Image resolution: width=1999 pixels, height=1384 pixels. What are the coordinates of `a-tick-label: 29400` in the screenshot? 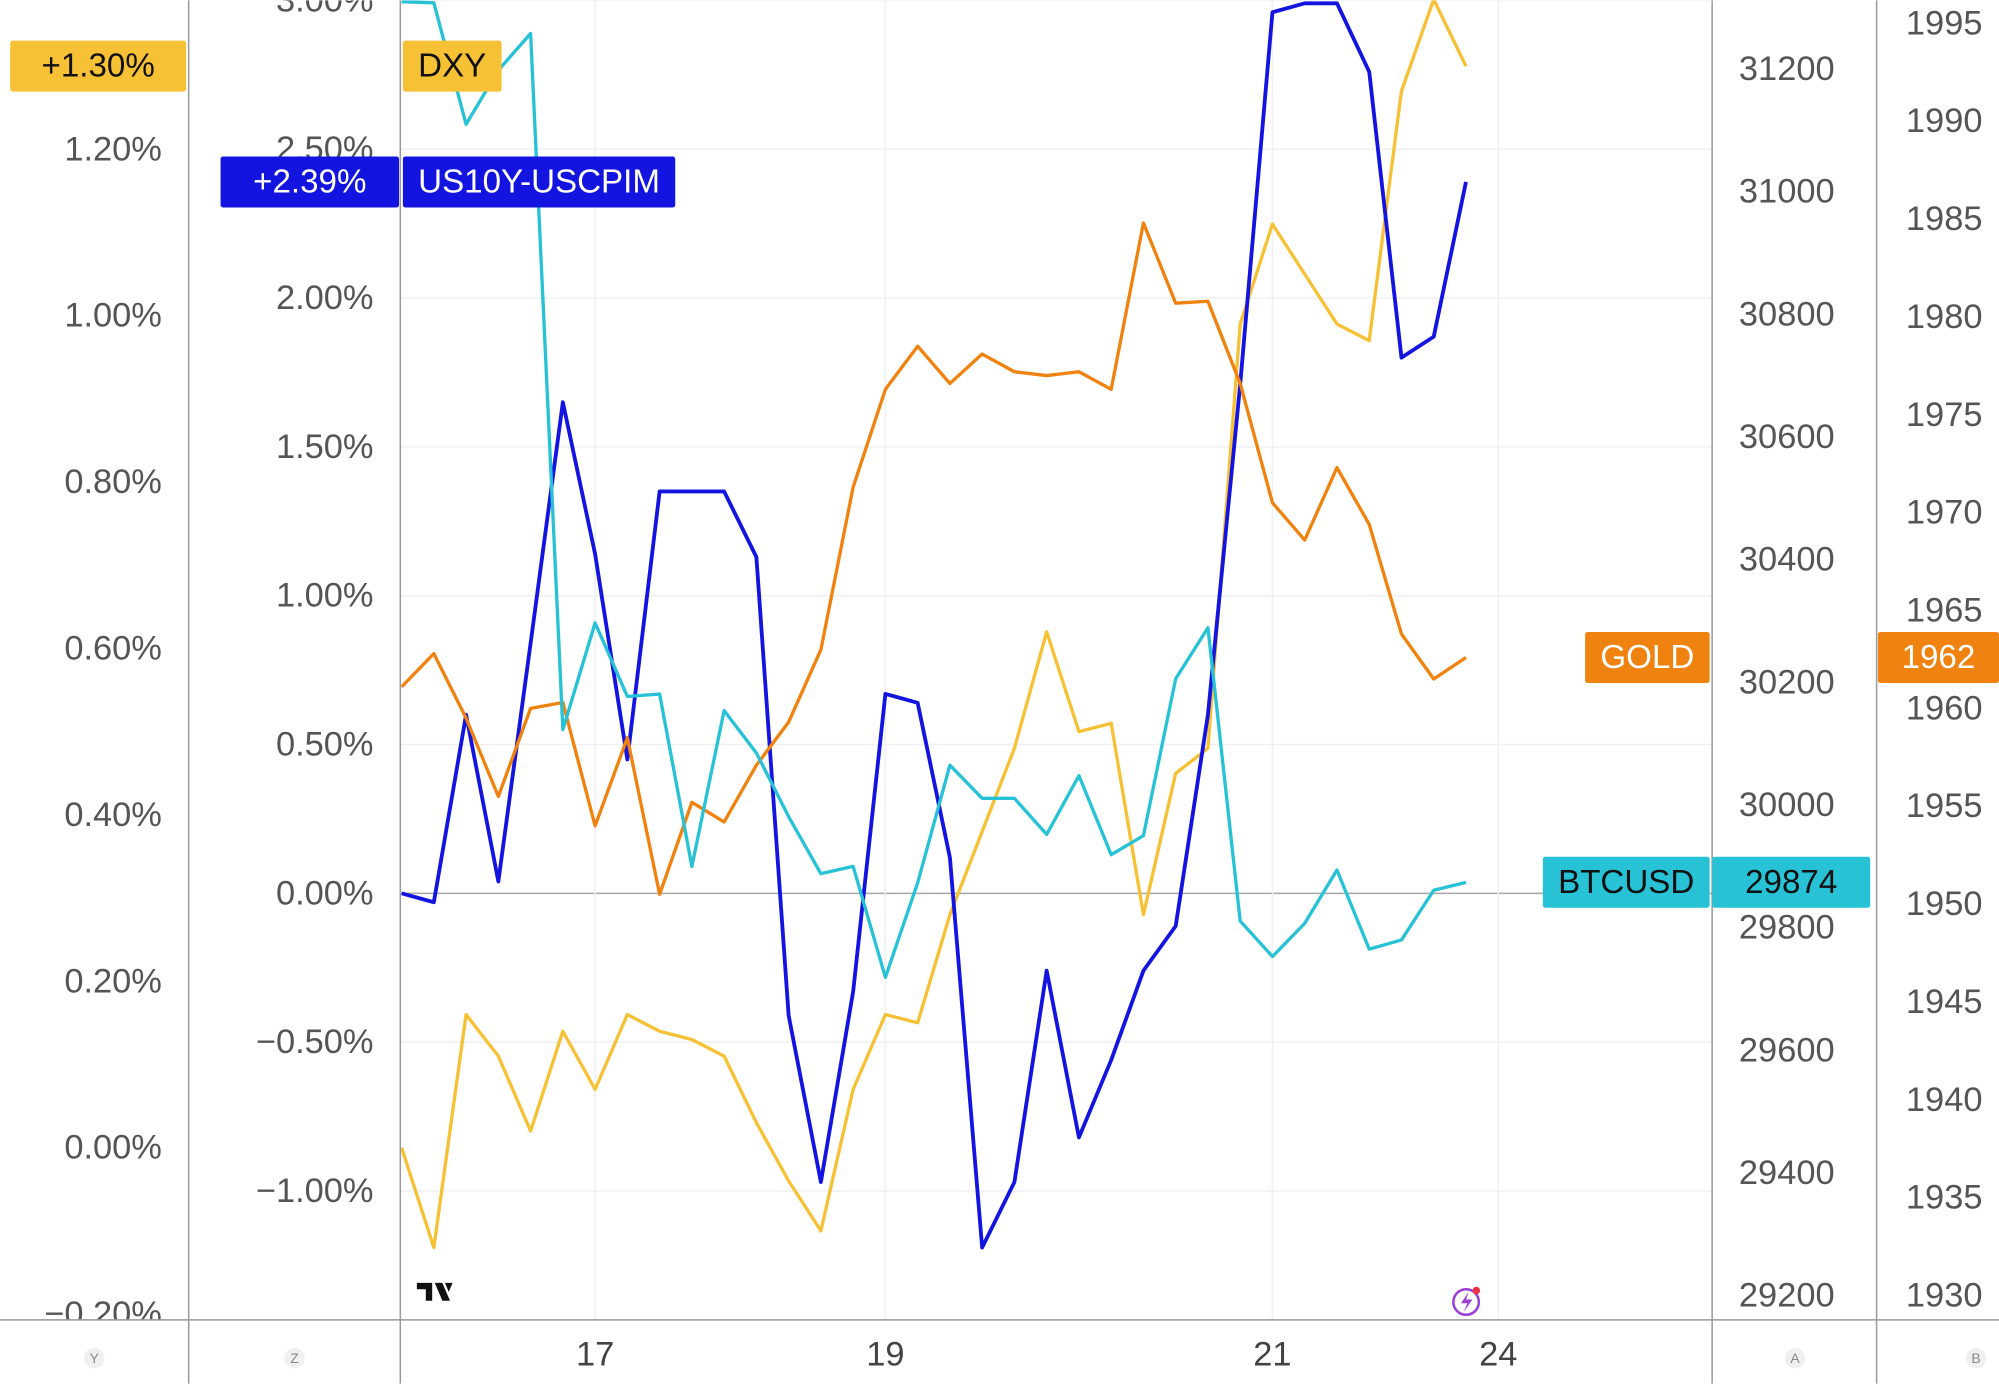 It's located at (1787, 1173).